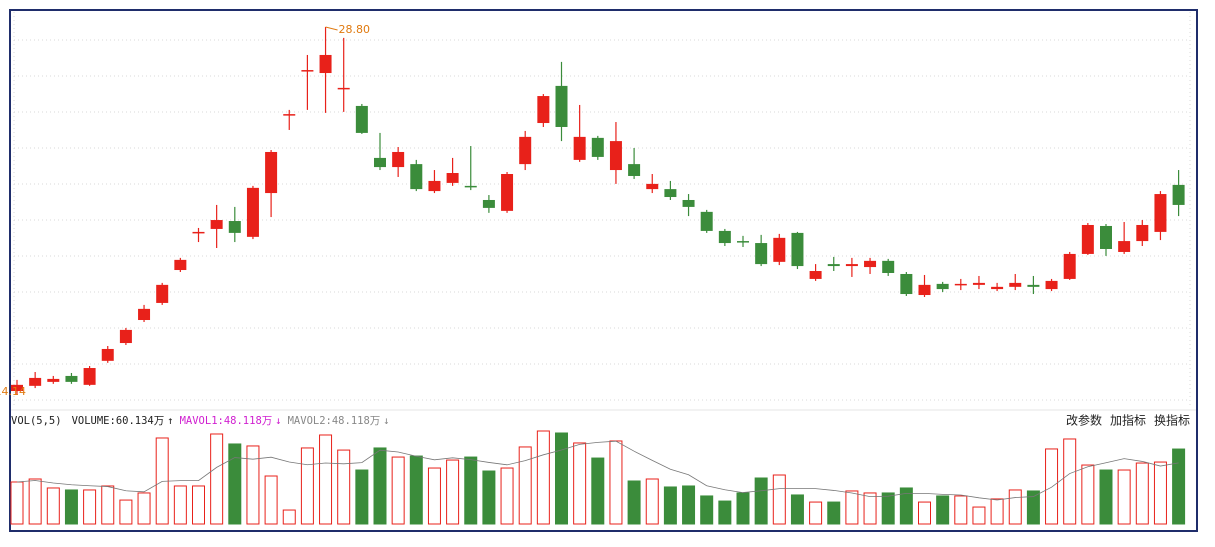  What do you see at coordinates (278, 421) in the screenshot?
I see `header-ma1-arrow: ↓` at bounding box center [278, 421].